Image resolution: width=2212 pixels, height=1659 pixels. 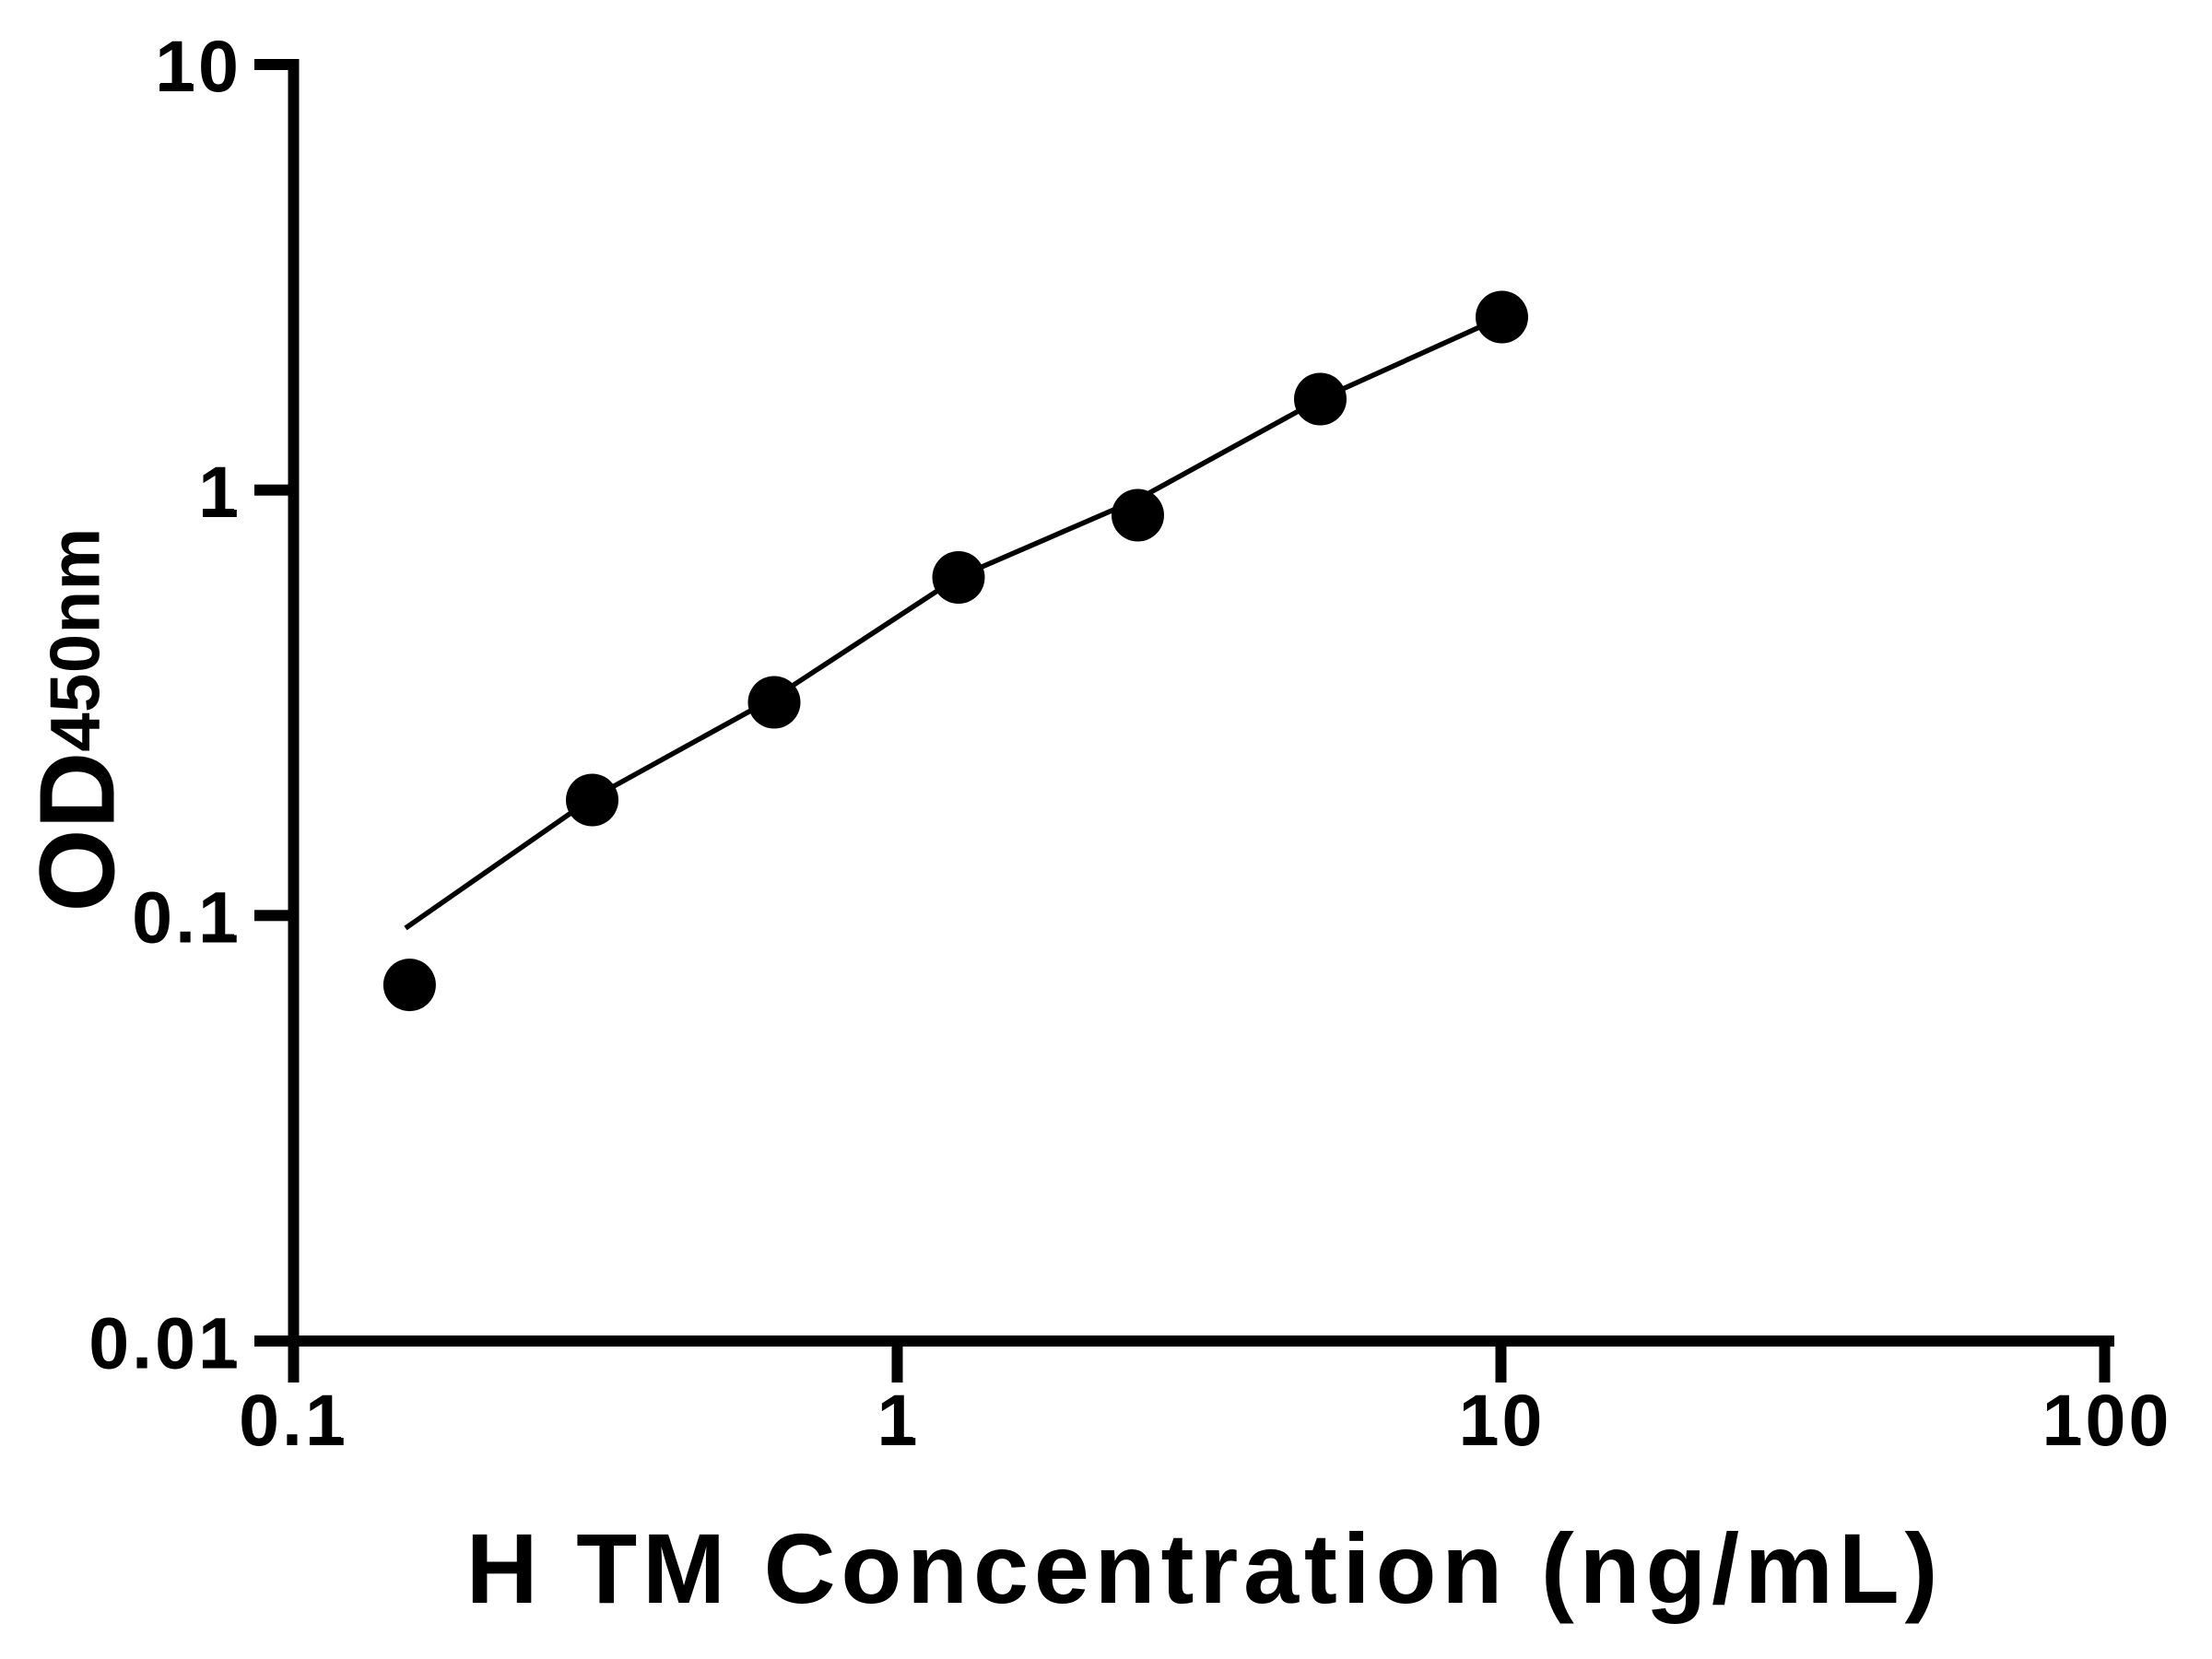 What do you see at coordinates (164, 1343) in the screenshot?
I see `svg-text: 0.01` at bounding box center [164, 1343].